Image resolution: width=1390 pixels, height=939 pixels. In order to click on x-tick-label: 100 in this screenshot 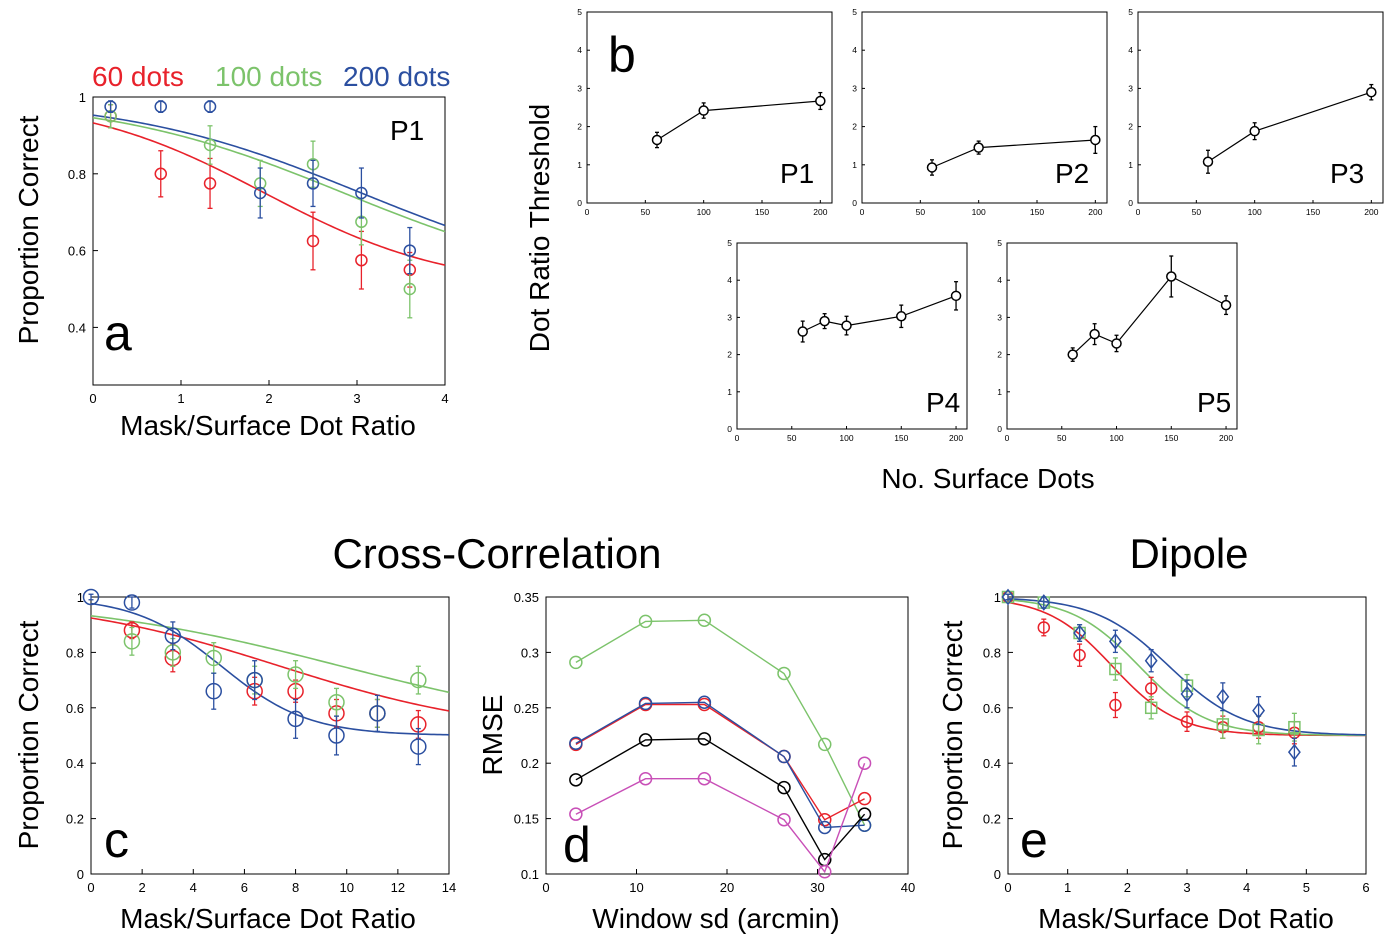, I will do `click(1255, 212)`.